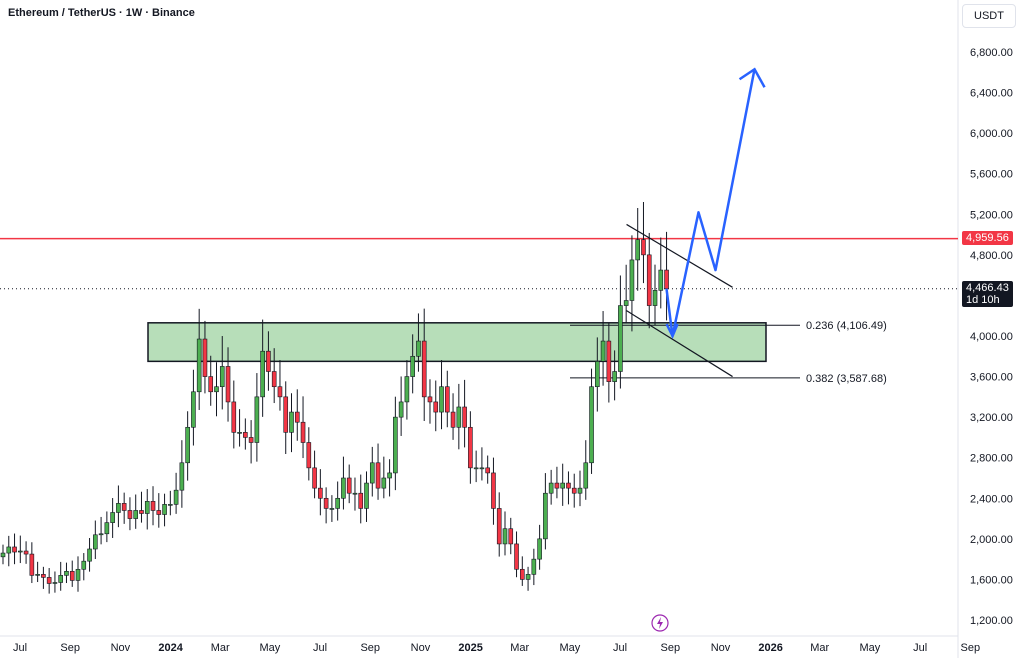  What do you see at coordinates (470, 648) in the screenshot?
I see `time-tick-label: 2025` at bounding box center [470, 648].